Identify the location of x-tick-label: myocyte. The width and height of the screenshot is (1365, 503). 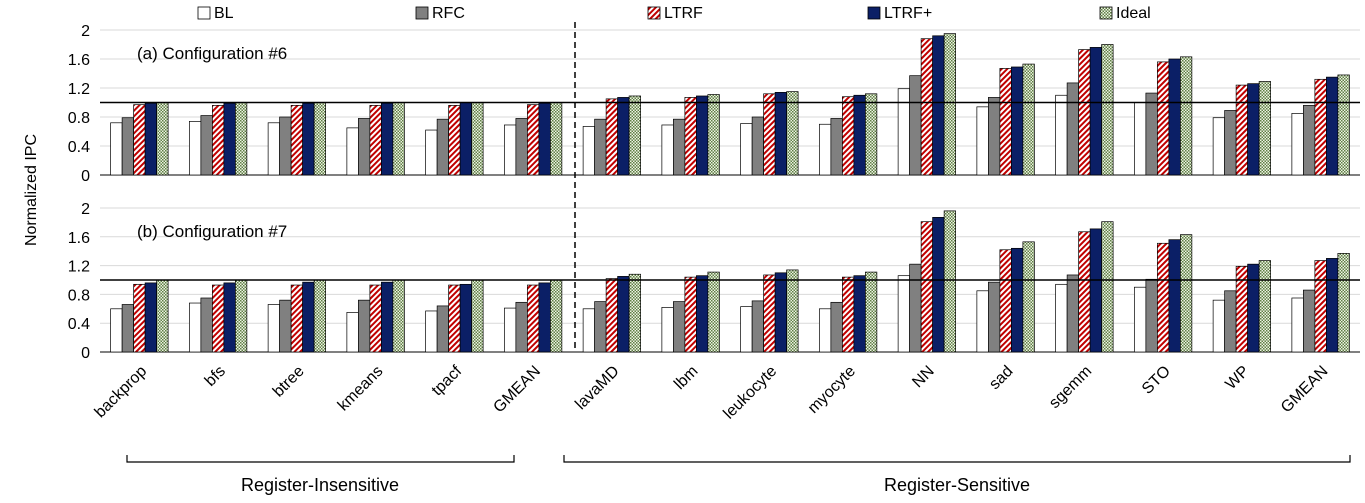
(832, 390).